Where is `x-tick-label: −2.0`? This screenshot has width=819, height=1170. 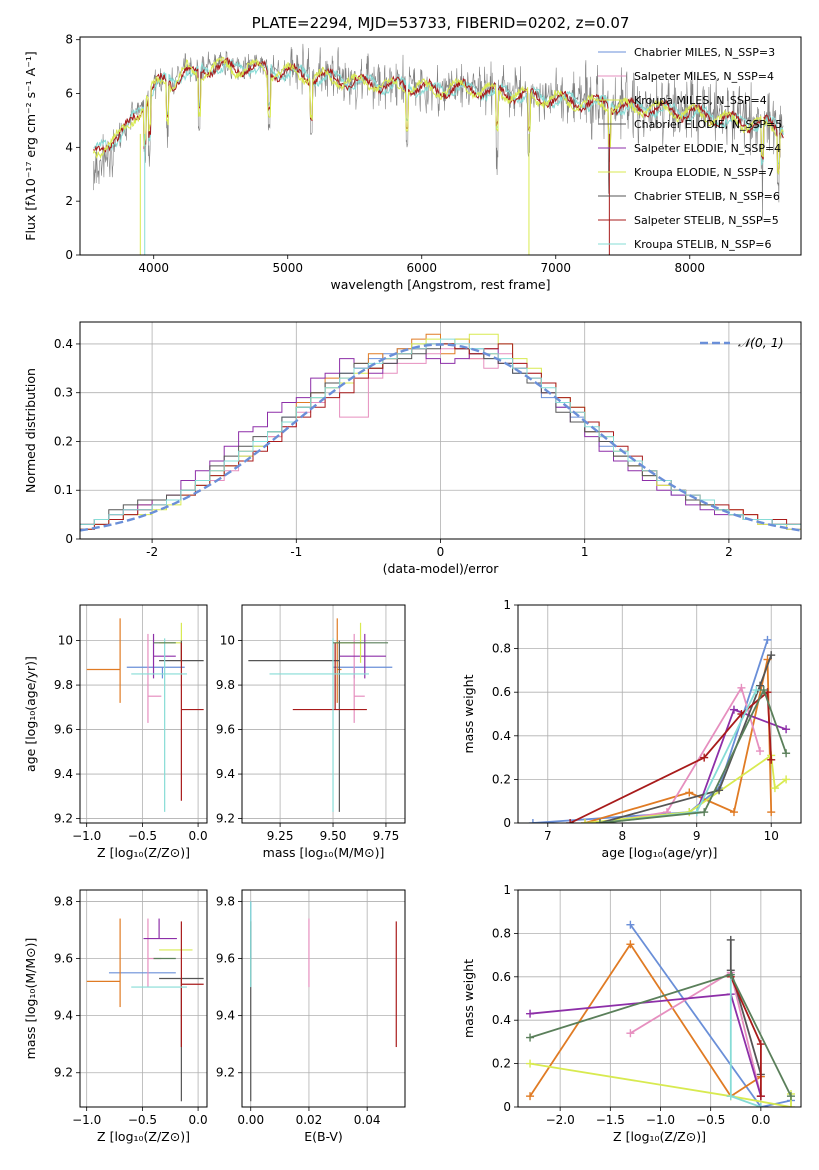
x-tick-label: −2.0 is located at coordinates (560, 1120).